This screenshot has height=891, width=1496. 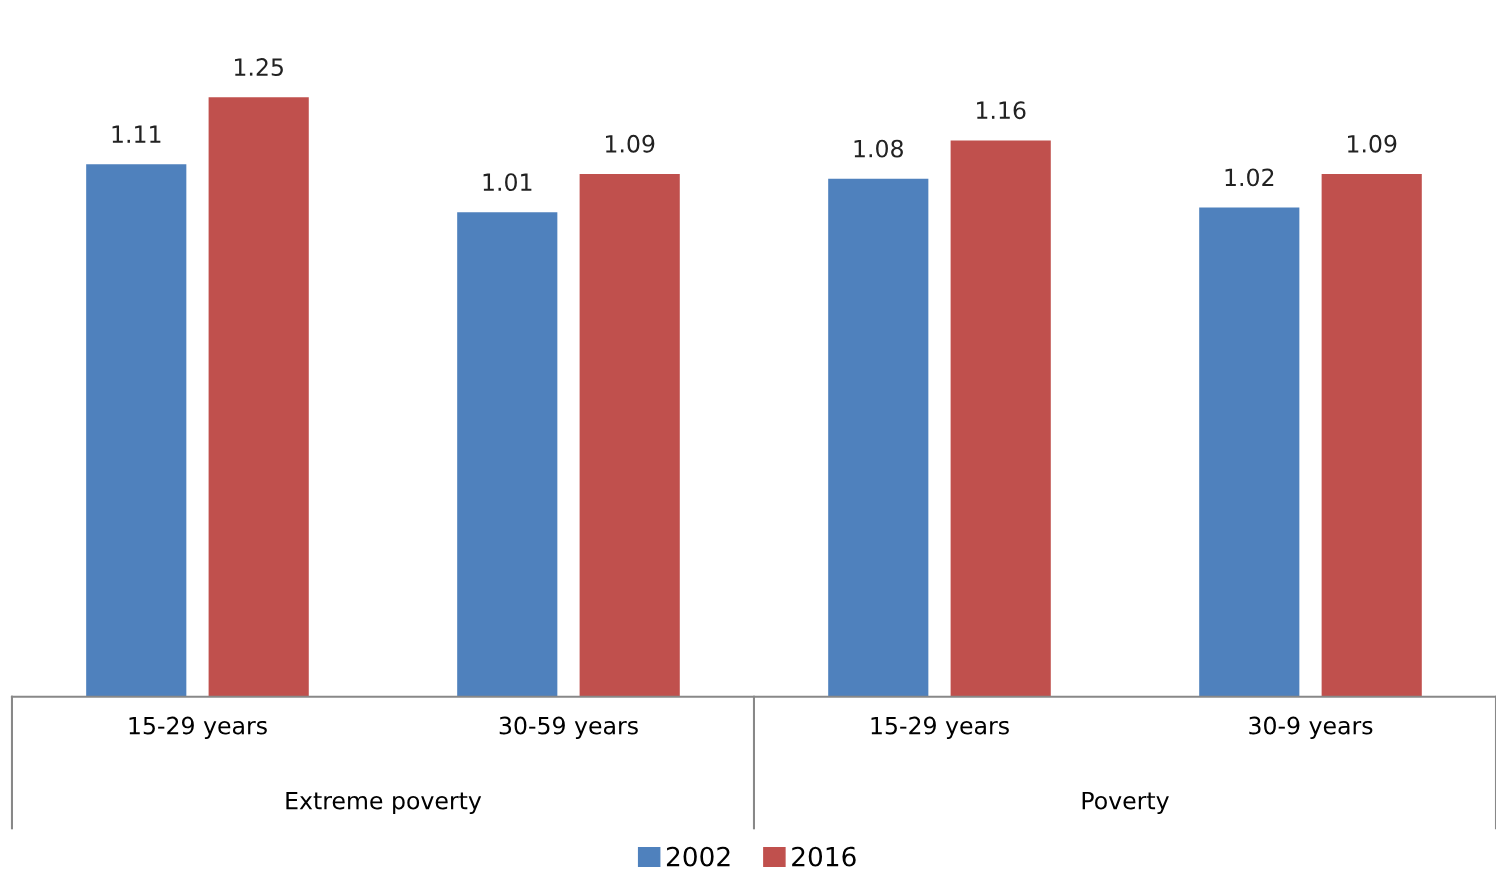 I want to click on text: Extreme poverty, so click(x=384, y=803).